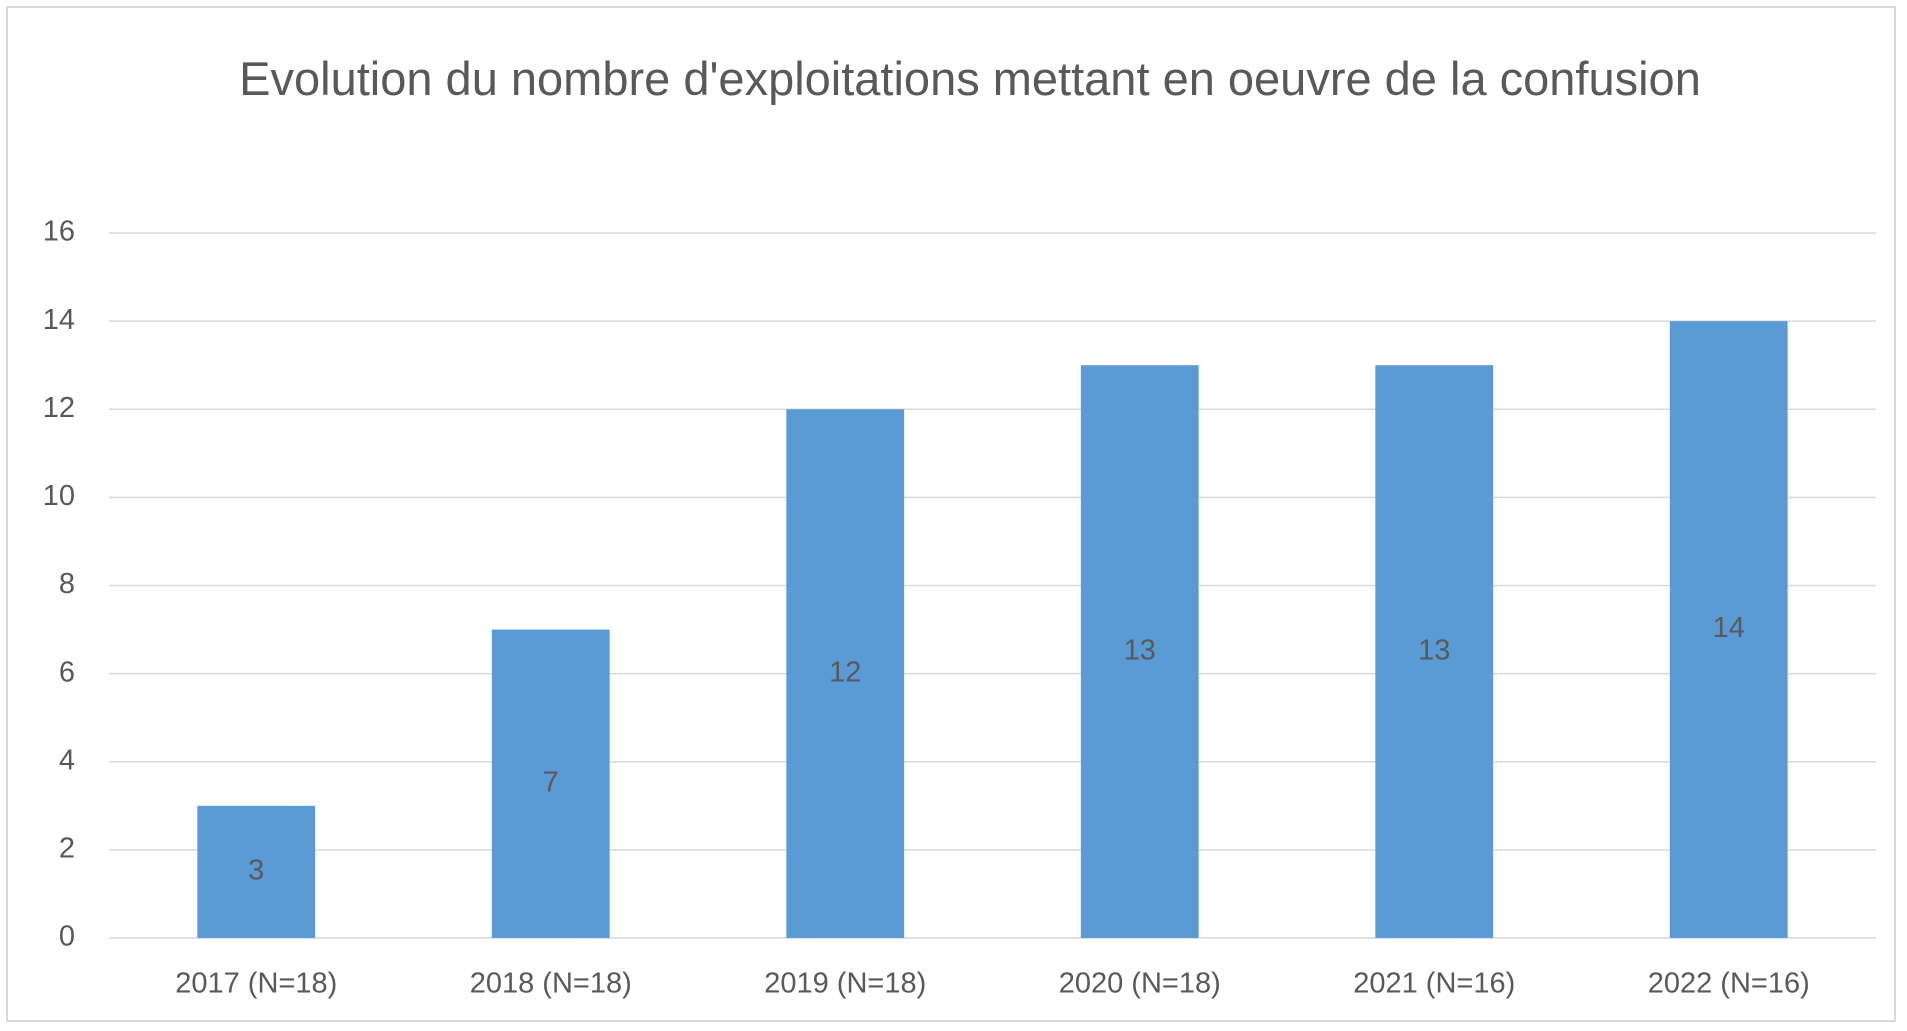 The image size is (1907, 1031). I want to click on value-label: 7, so click(551, 782).